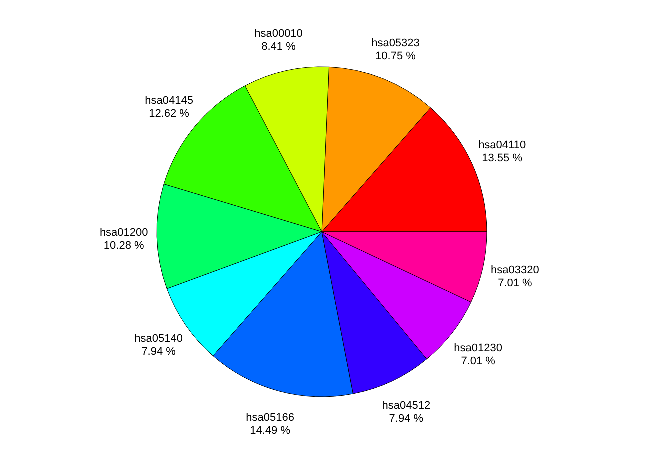 The height and width of the screenshot is (469, 654). What do you see at coordinates (124, 246) in the screenshot?
I see `data-label: 10.28 %` at bounding box center [124, 246].